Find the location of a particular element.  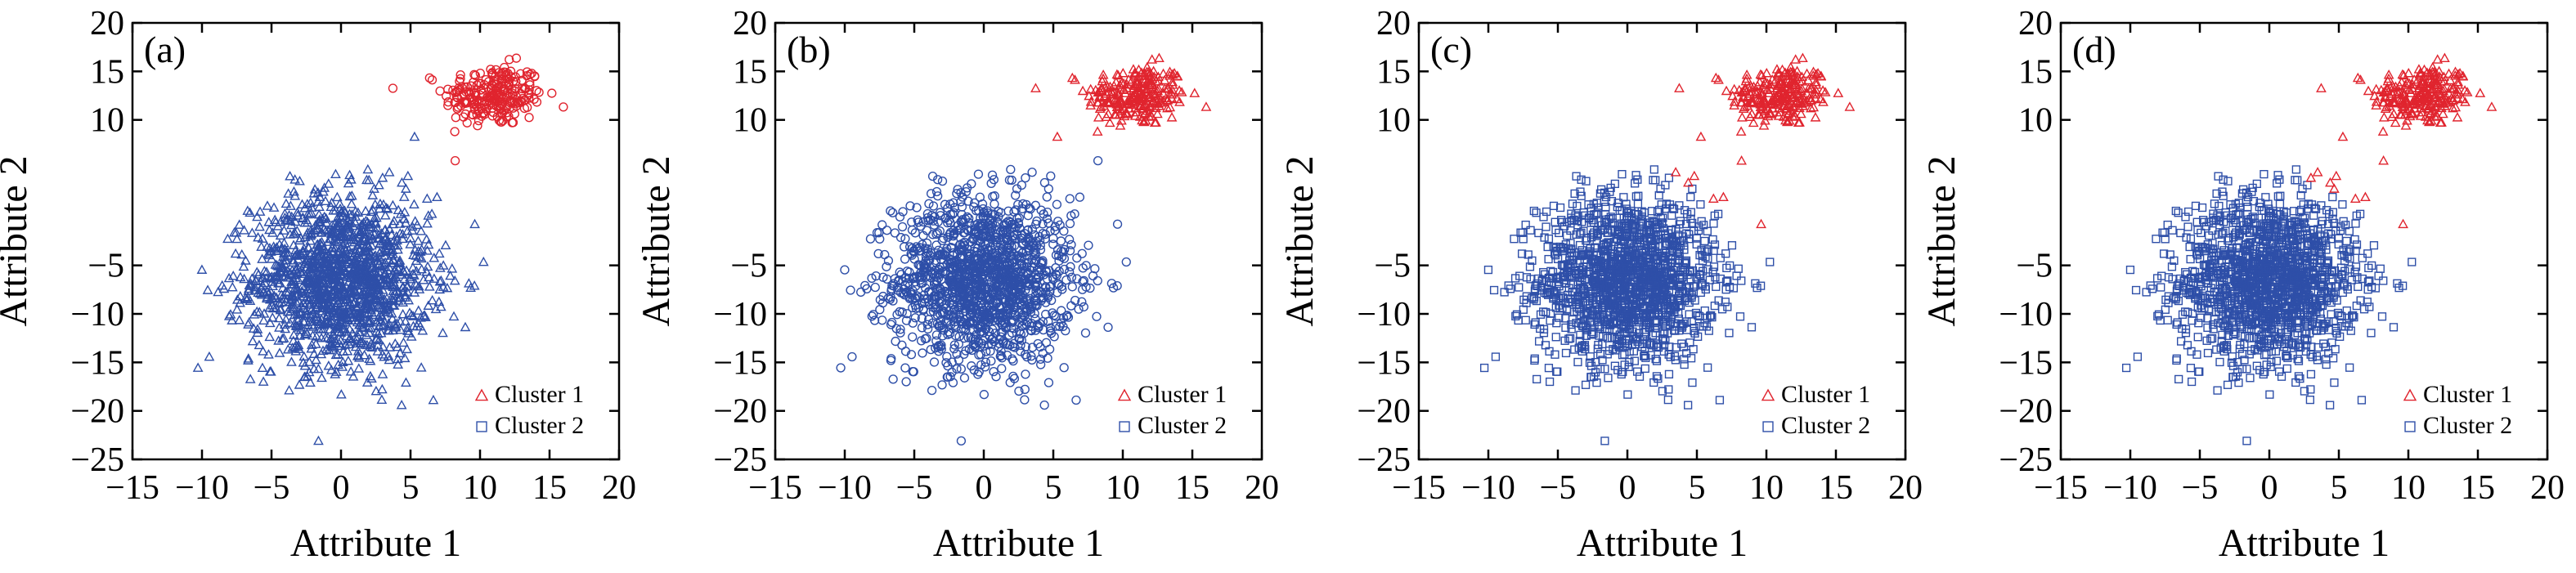

y-tick-label: −20 is located at coordinates (740, 412).